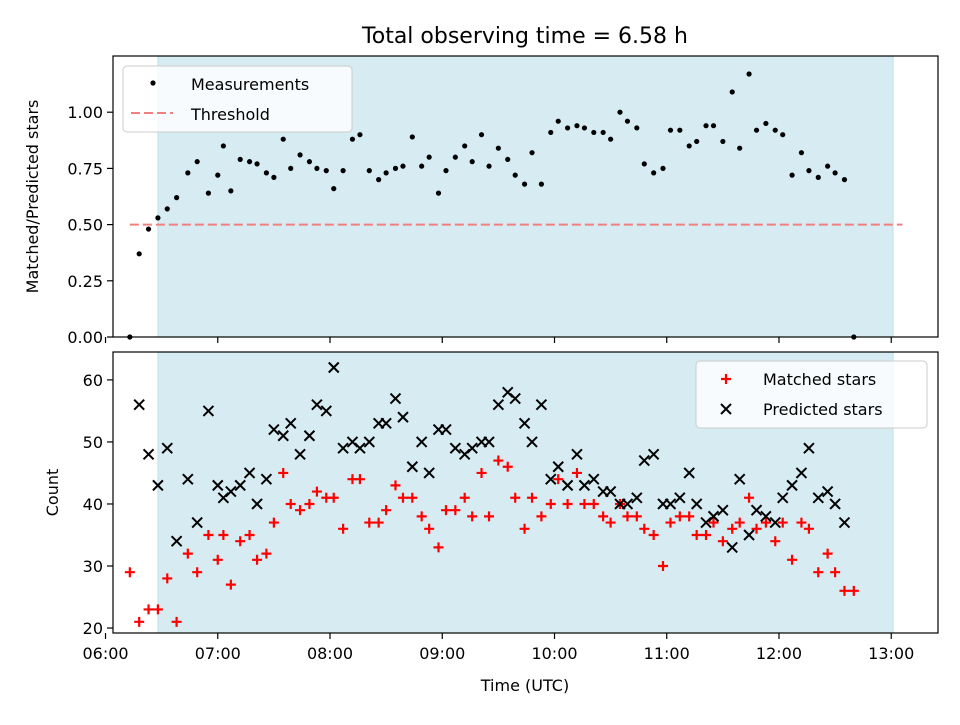 This screenshot has width=960, height=725. I want to click on y-tick-label: 50, so click(93, 442).